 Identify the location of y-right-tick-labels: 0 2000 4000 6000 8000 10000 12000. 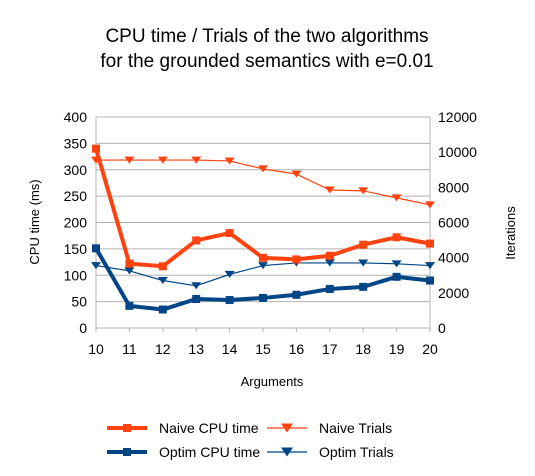
(457, 222).